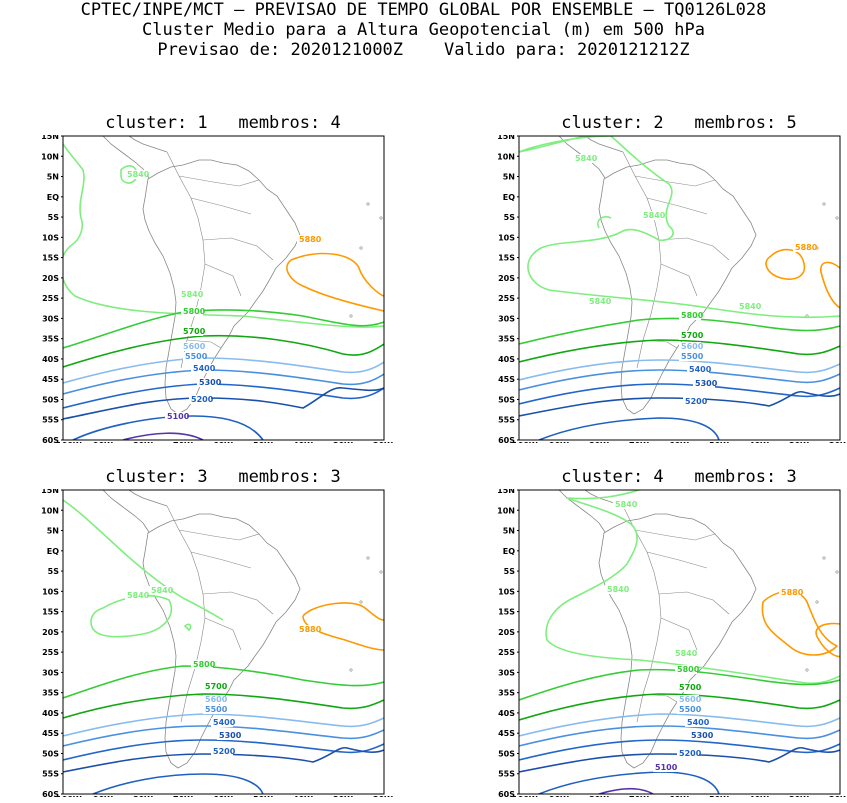 The height and width of the screenshot is (803, 847). Describe the element at coordinates (223, 477) in the screenshot. I see `panel-title: cluster: 3 membros: 3` at that location.